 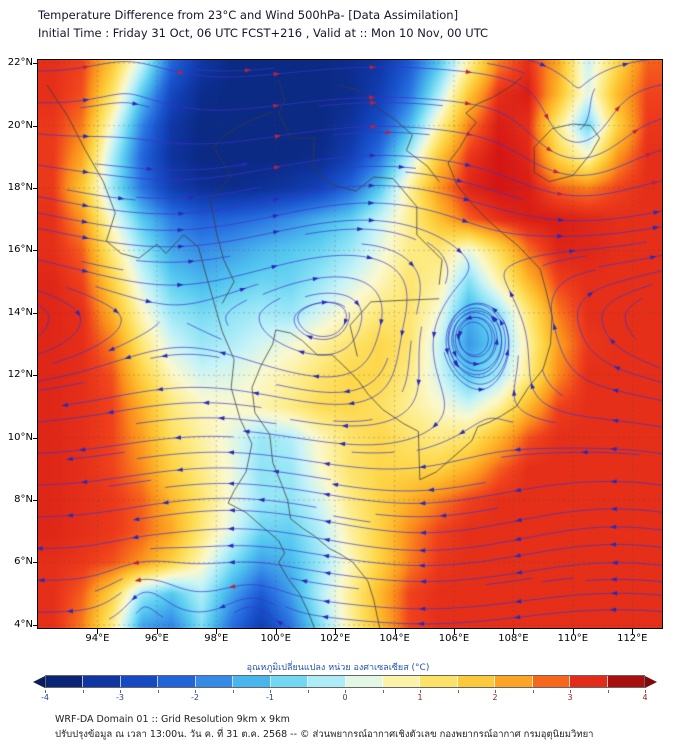 I want to click on lon-tick-label: 98°E, so click(x=216, y=638).